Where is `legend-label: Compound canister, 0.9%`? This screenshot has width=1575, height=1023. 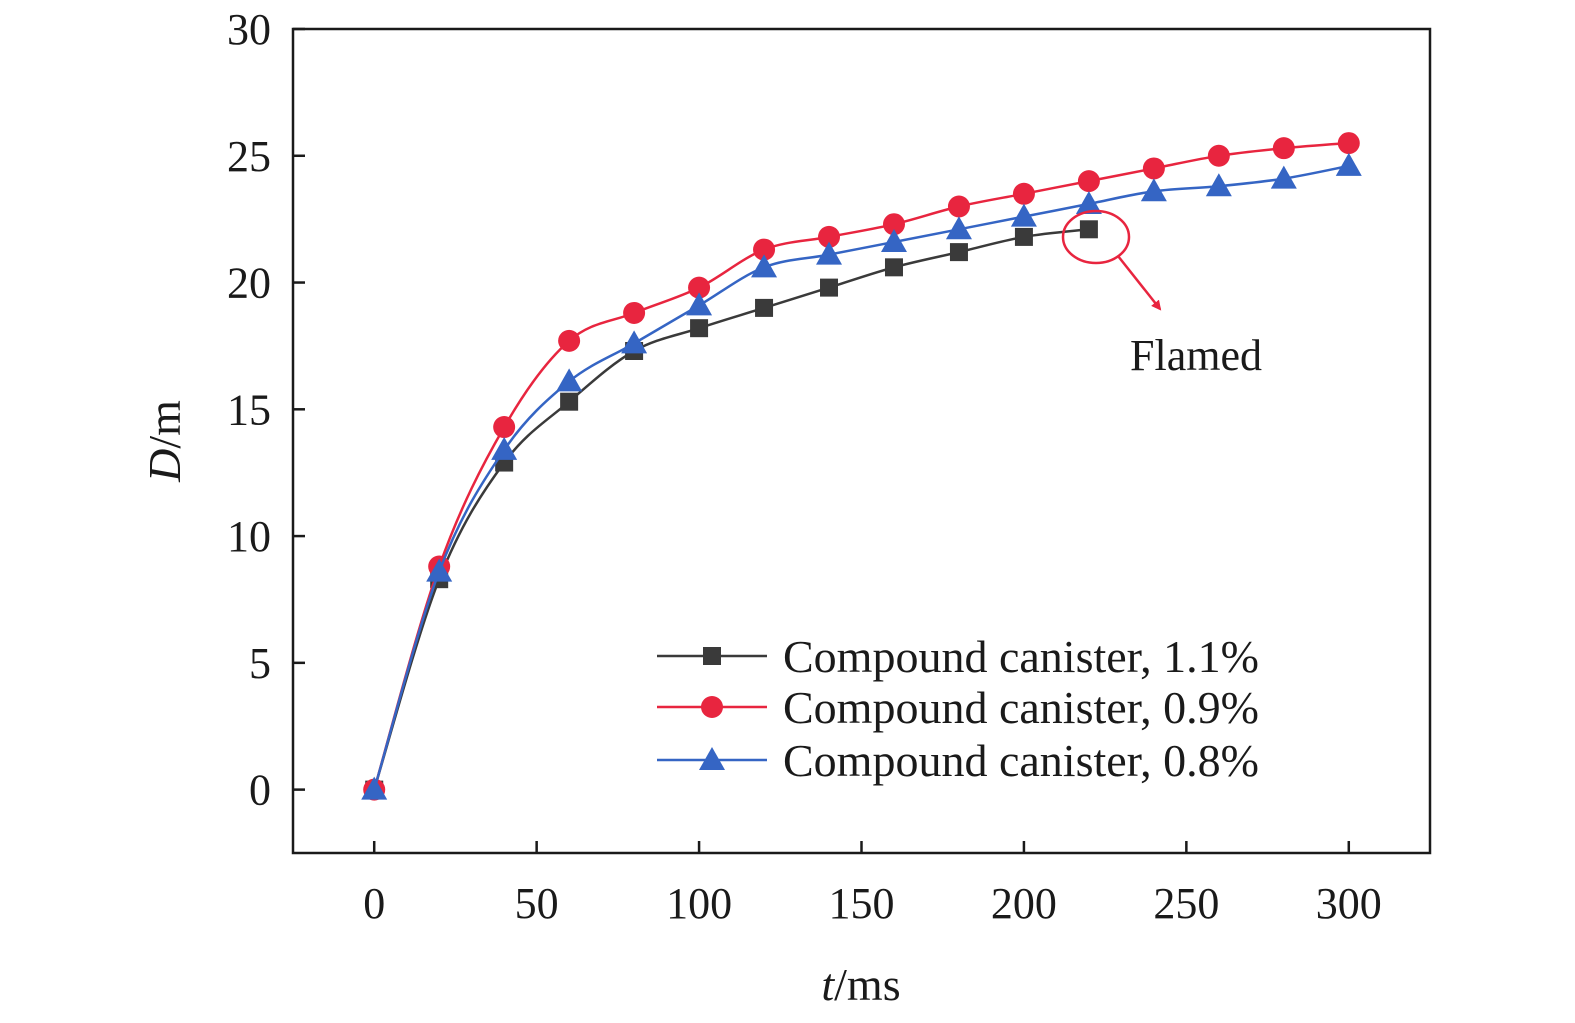
legend-label: Compound canister, 0.9% is located at coordinates (1021, 707).